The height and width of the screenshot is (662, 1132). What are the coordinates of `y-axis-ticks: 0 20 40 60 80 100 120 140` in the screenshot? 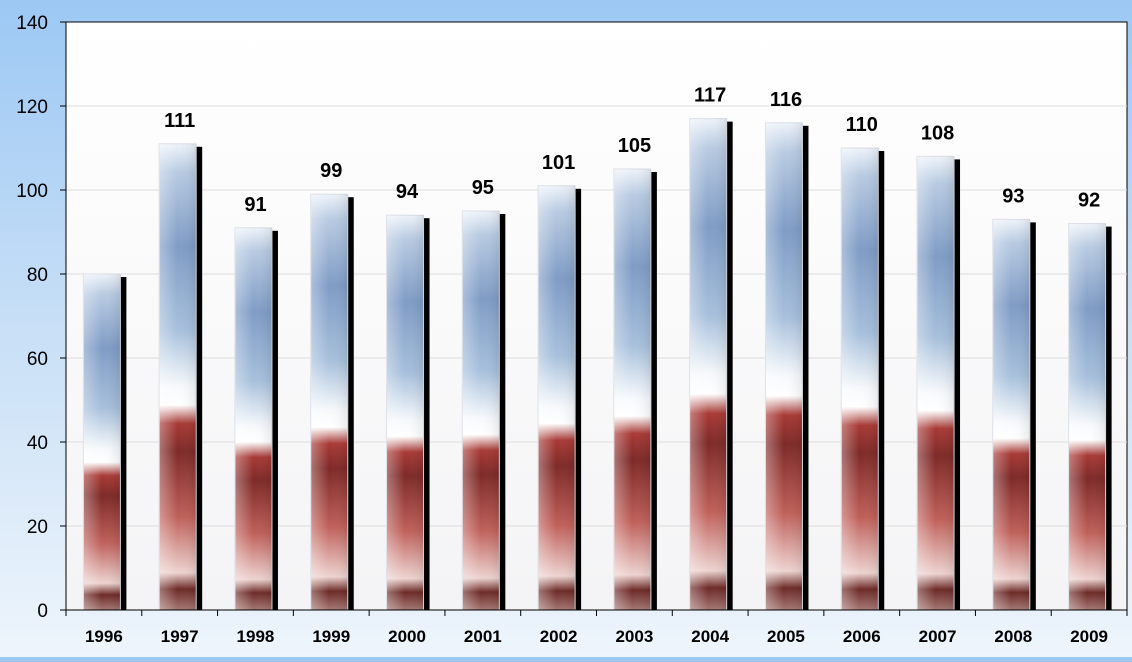 It's located at (41, 317).